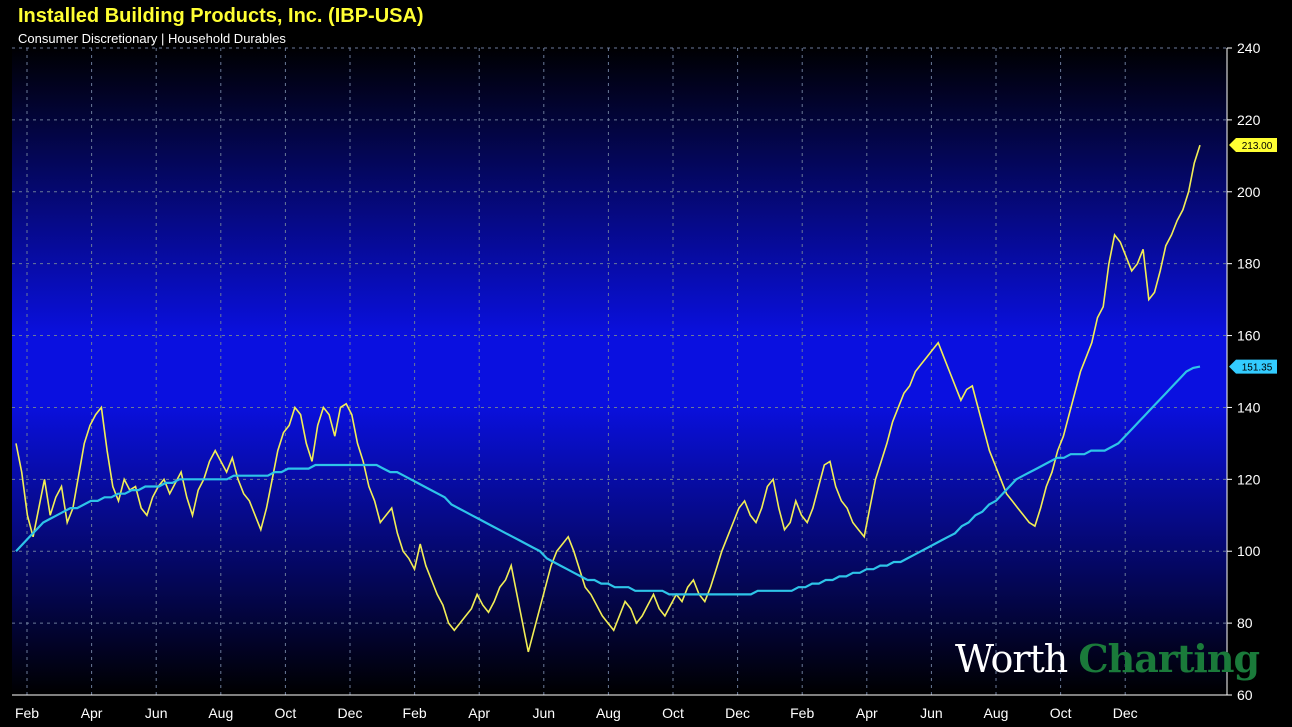 The height and width of the screenshot is (727, 1292). I want to click on y-tick-label: 100, so click(1249, 551).